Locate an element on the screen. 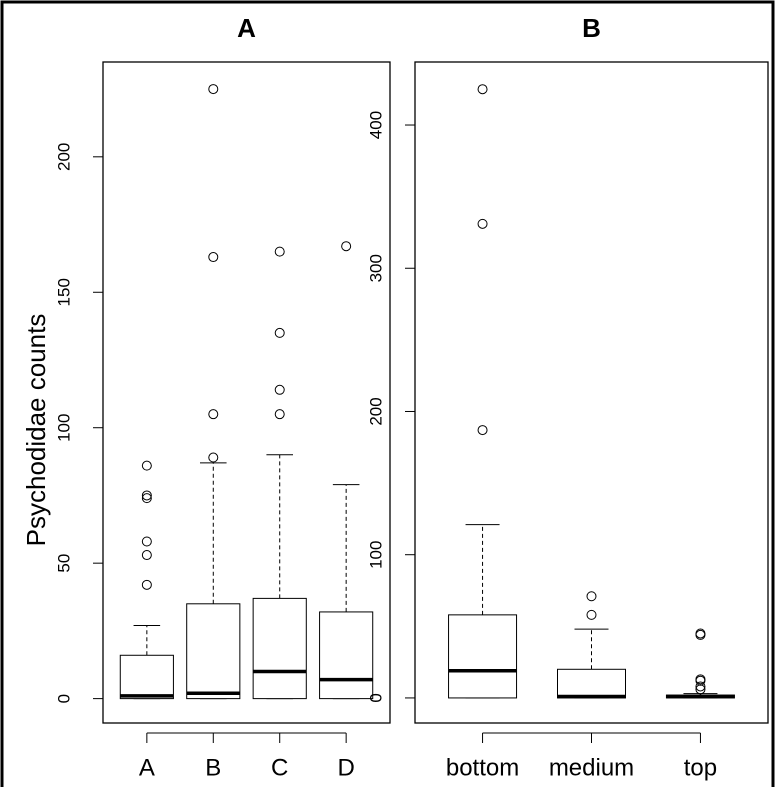  y-tick-label: 150 is located at coordinates (63, 292).